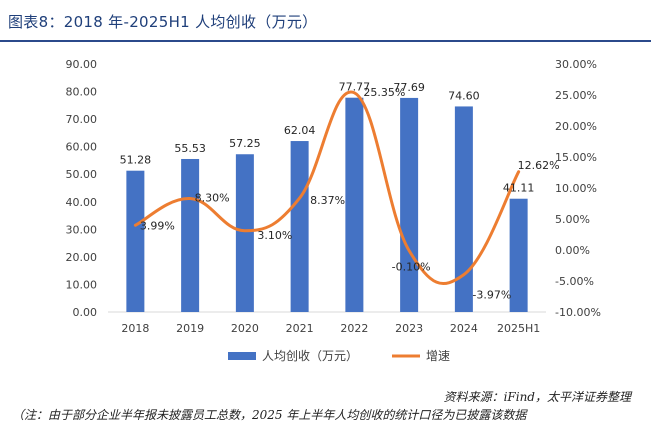 The image size is (651, 423). I want to click on line-value-label: 8.30%, so click(212, 198).